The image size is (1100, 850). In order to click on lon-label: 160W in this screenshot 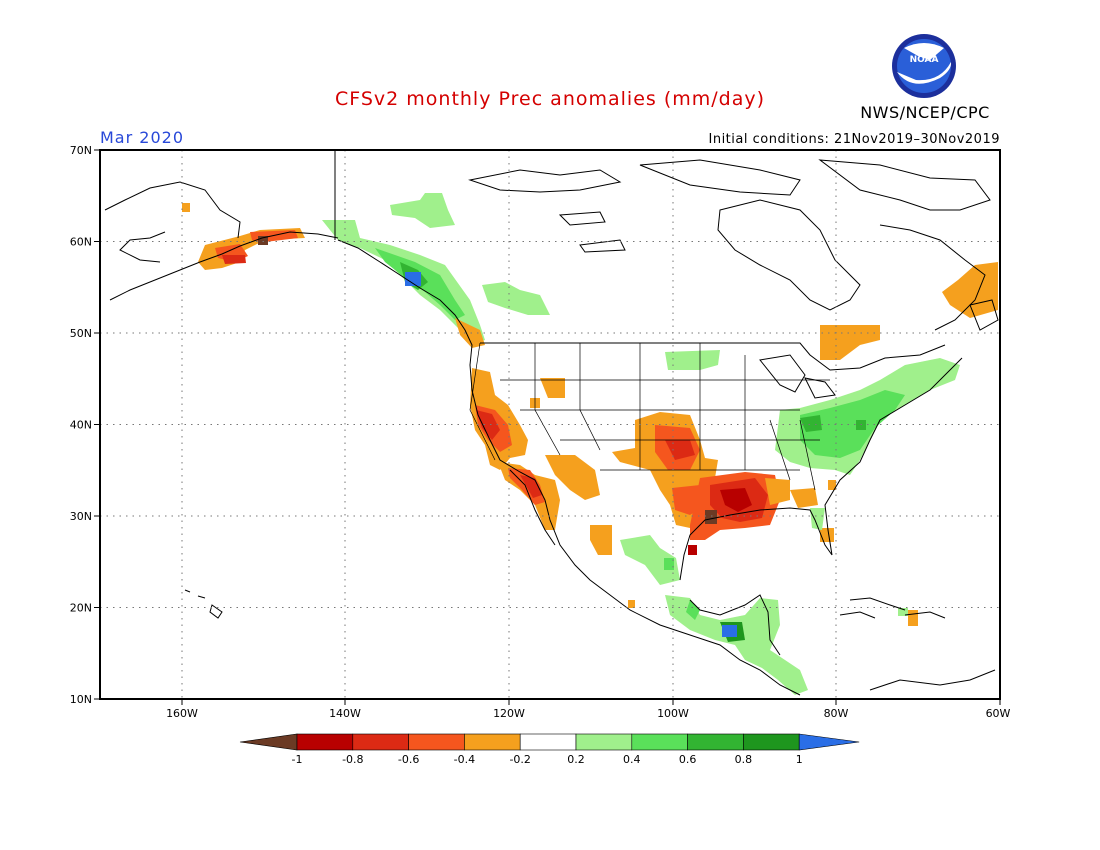, I will do `click(182, 713)`.